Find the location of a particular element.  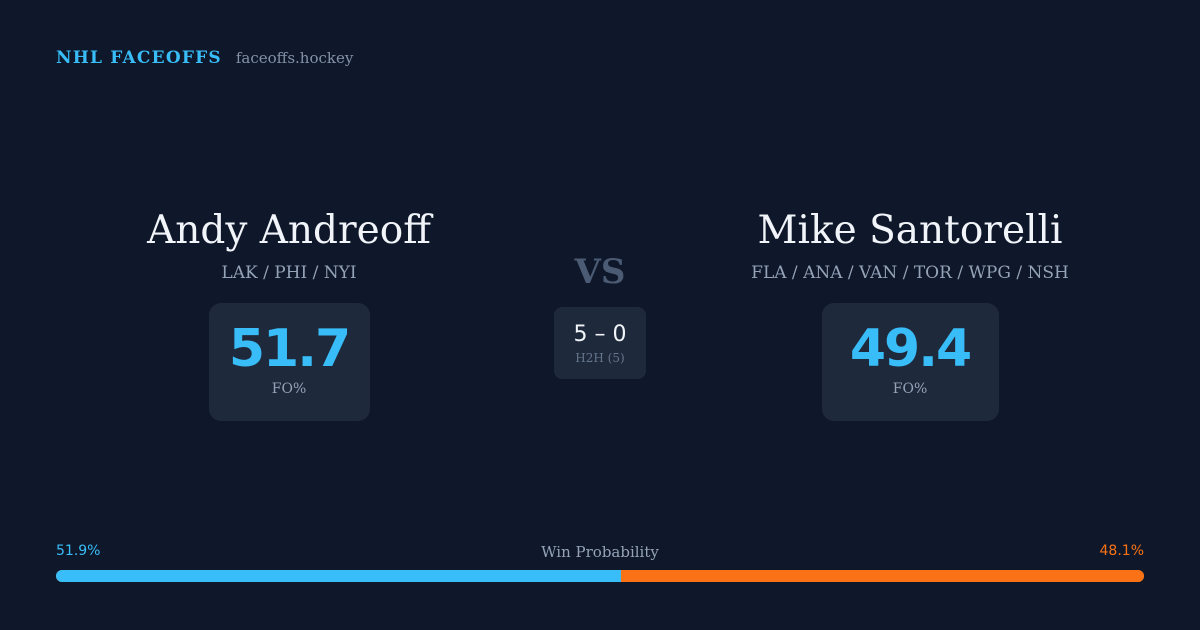

player-two-stat-card: 49.4 FO% is located at coordinates (910, 362).